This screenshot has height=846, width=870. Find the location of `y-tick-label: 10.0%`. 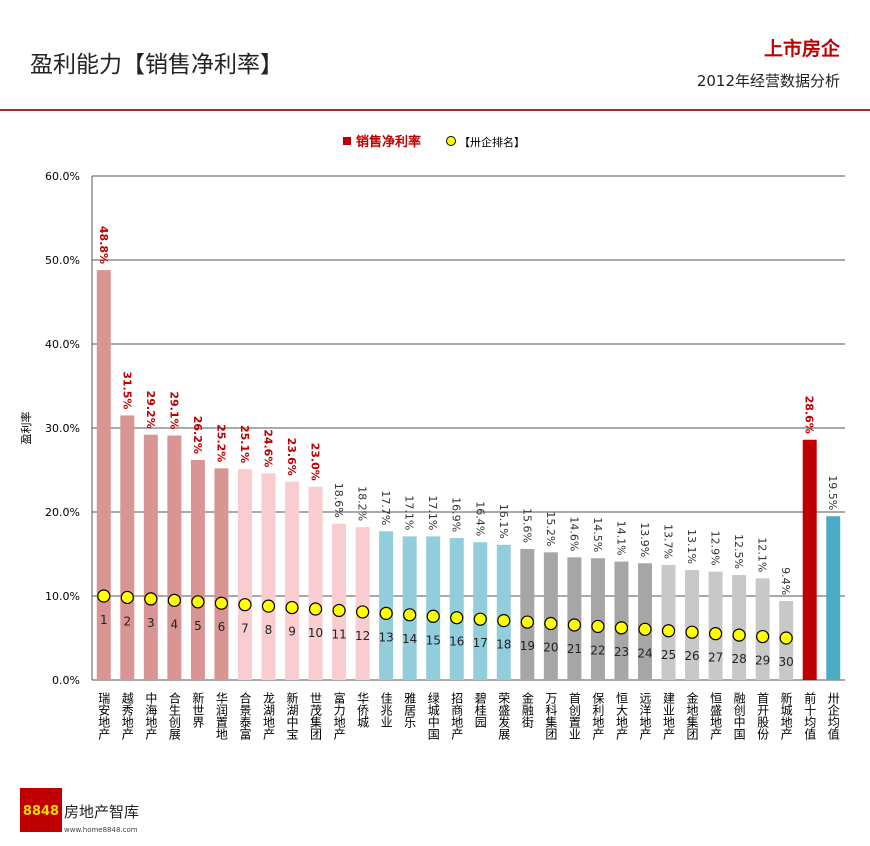

y-tick-label: 10.0% is located at coordinates (62, 596).